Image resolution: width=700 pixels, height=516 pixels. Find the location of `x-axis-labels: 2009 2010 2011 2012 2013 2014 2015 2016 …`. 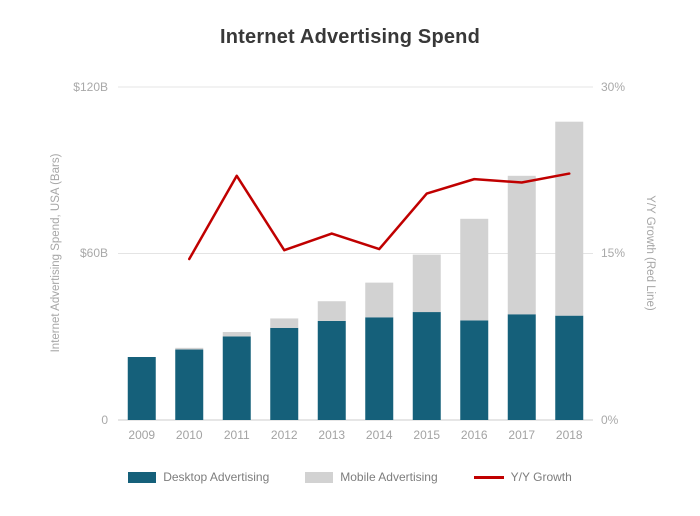

x-axis-labels: 2009 2010 2011 2012 2013 2014 2015 2016 … is located at coordinates (355, 435).